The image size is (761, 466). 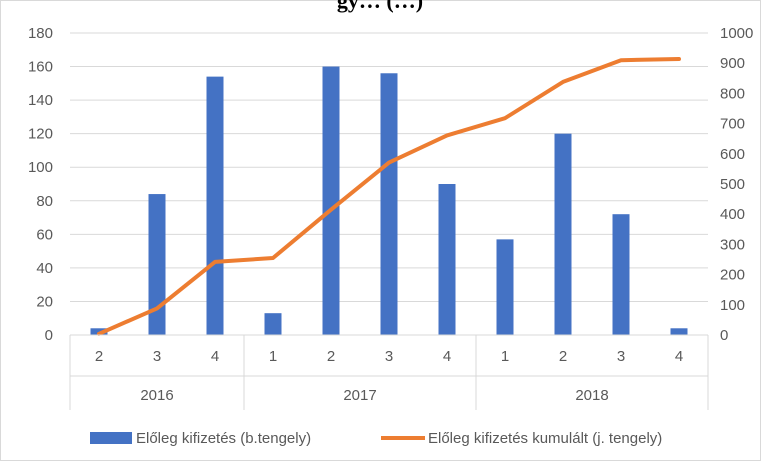 I want to click on y-left-tick-label: 20, so click(x=44, y=301).